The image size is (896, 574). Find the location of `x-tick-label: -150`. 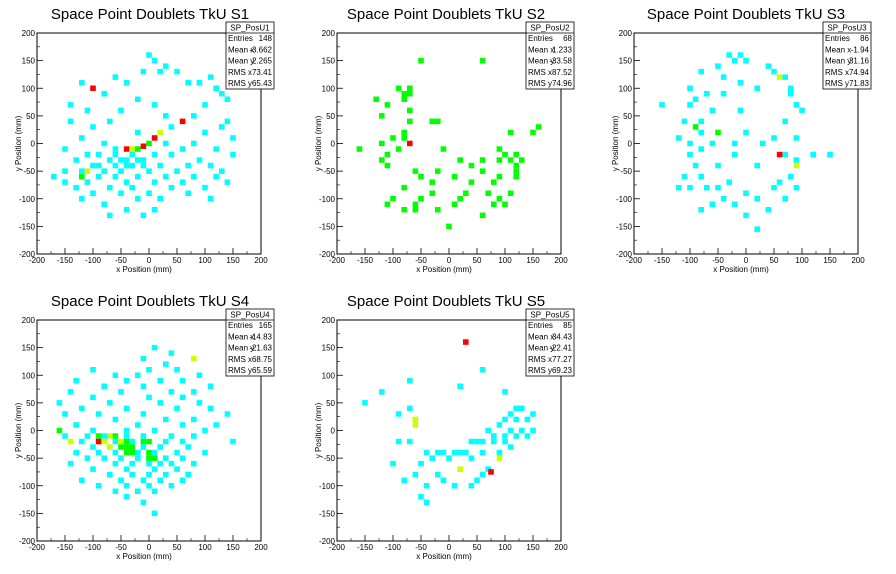

x-tick-label: -150 is located at coordinates (65, 547).